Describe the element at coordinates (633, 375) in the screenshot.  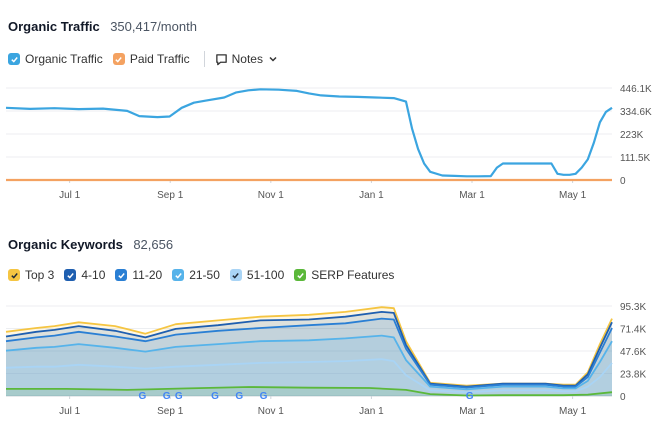
I see `y-tick-label: 23.8K` at that location.